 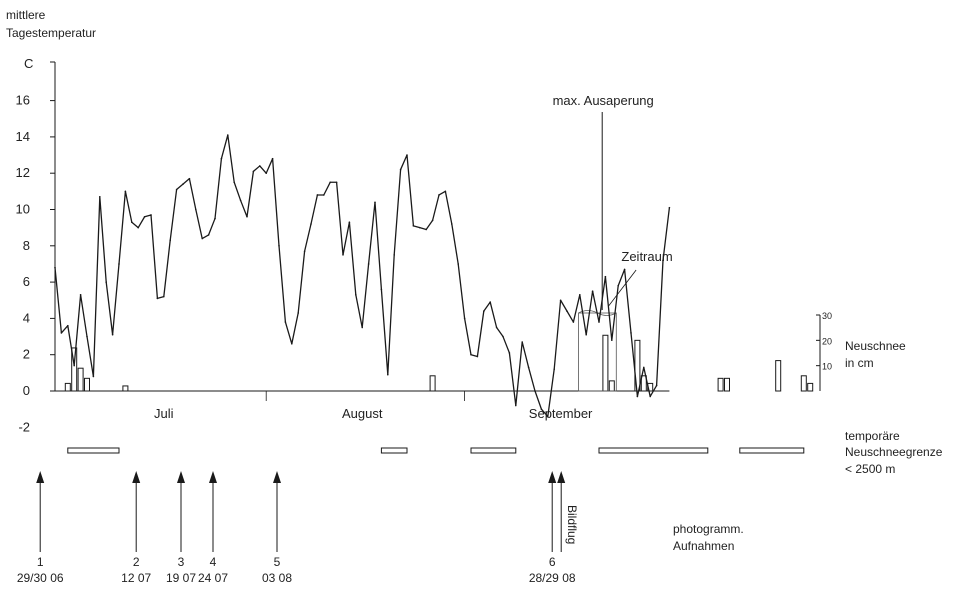 What do you see at coordinates (439, 363) in the screenshot?
I see `snow-bars` at bounding box center [439, 363].